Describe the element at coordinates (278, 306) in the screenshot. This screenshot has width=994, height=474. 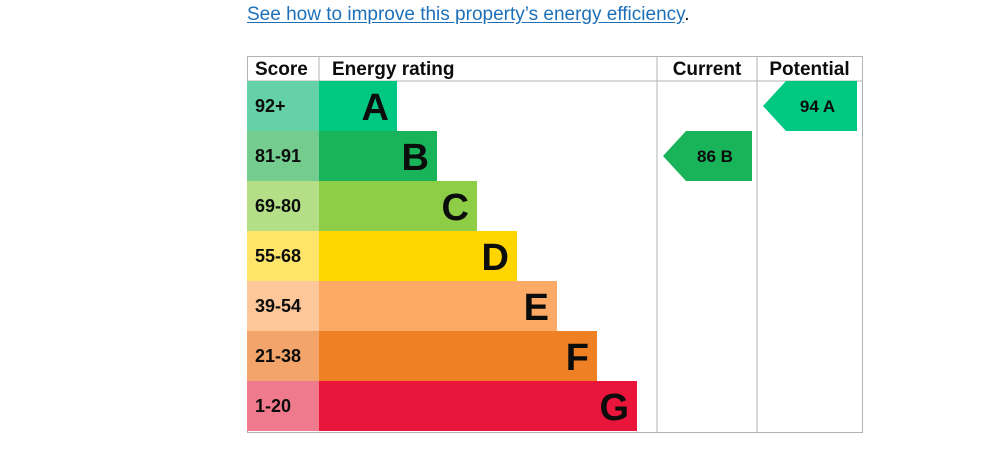
I see `score-range-e: 39-54` at that location.